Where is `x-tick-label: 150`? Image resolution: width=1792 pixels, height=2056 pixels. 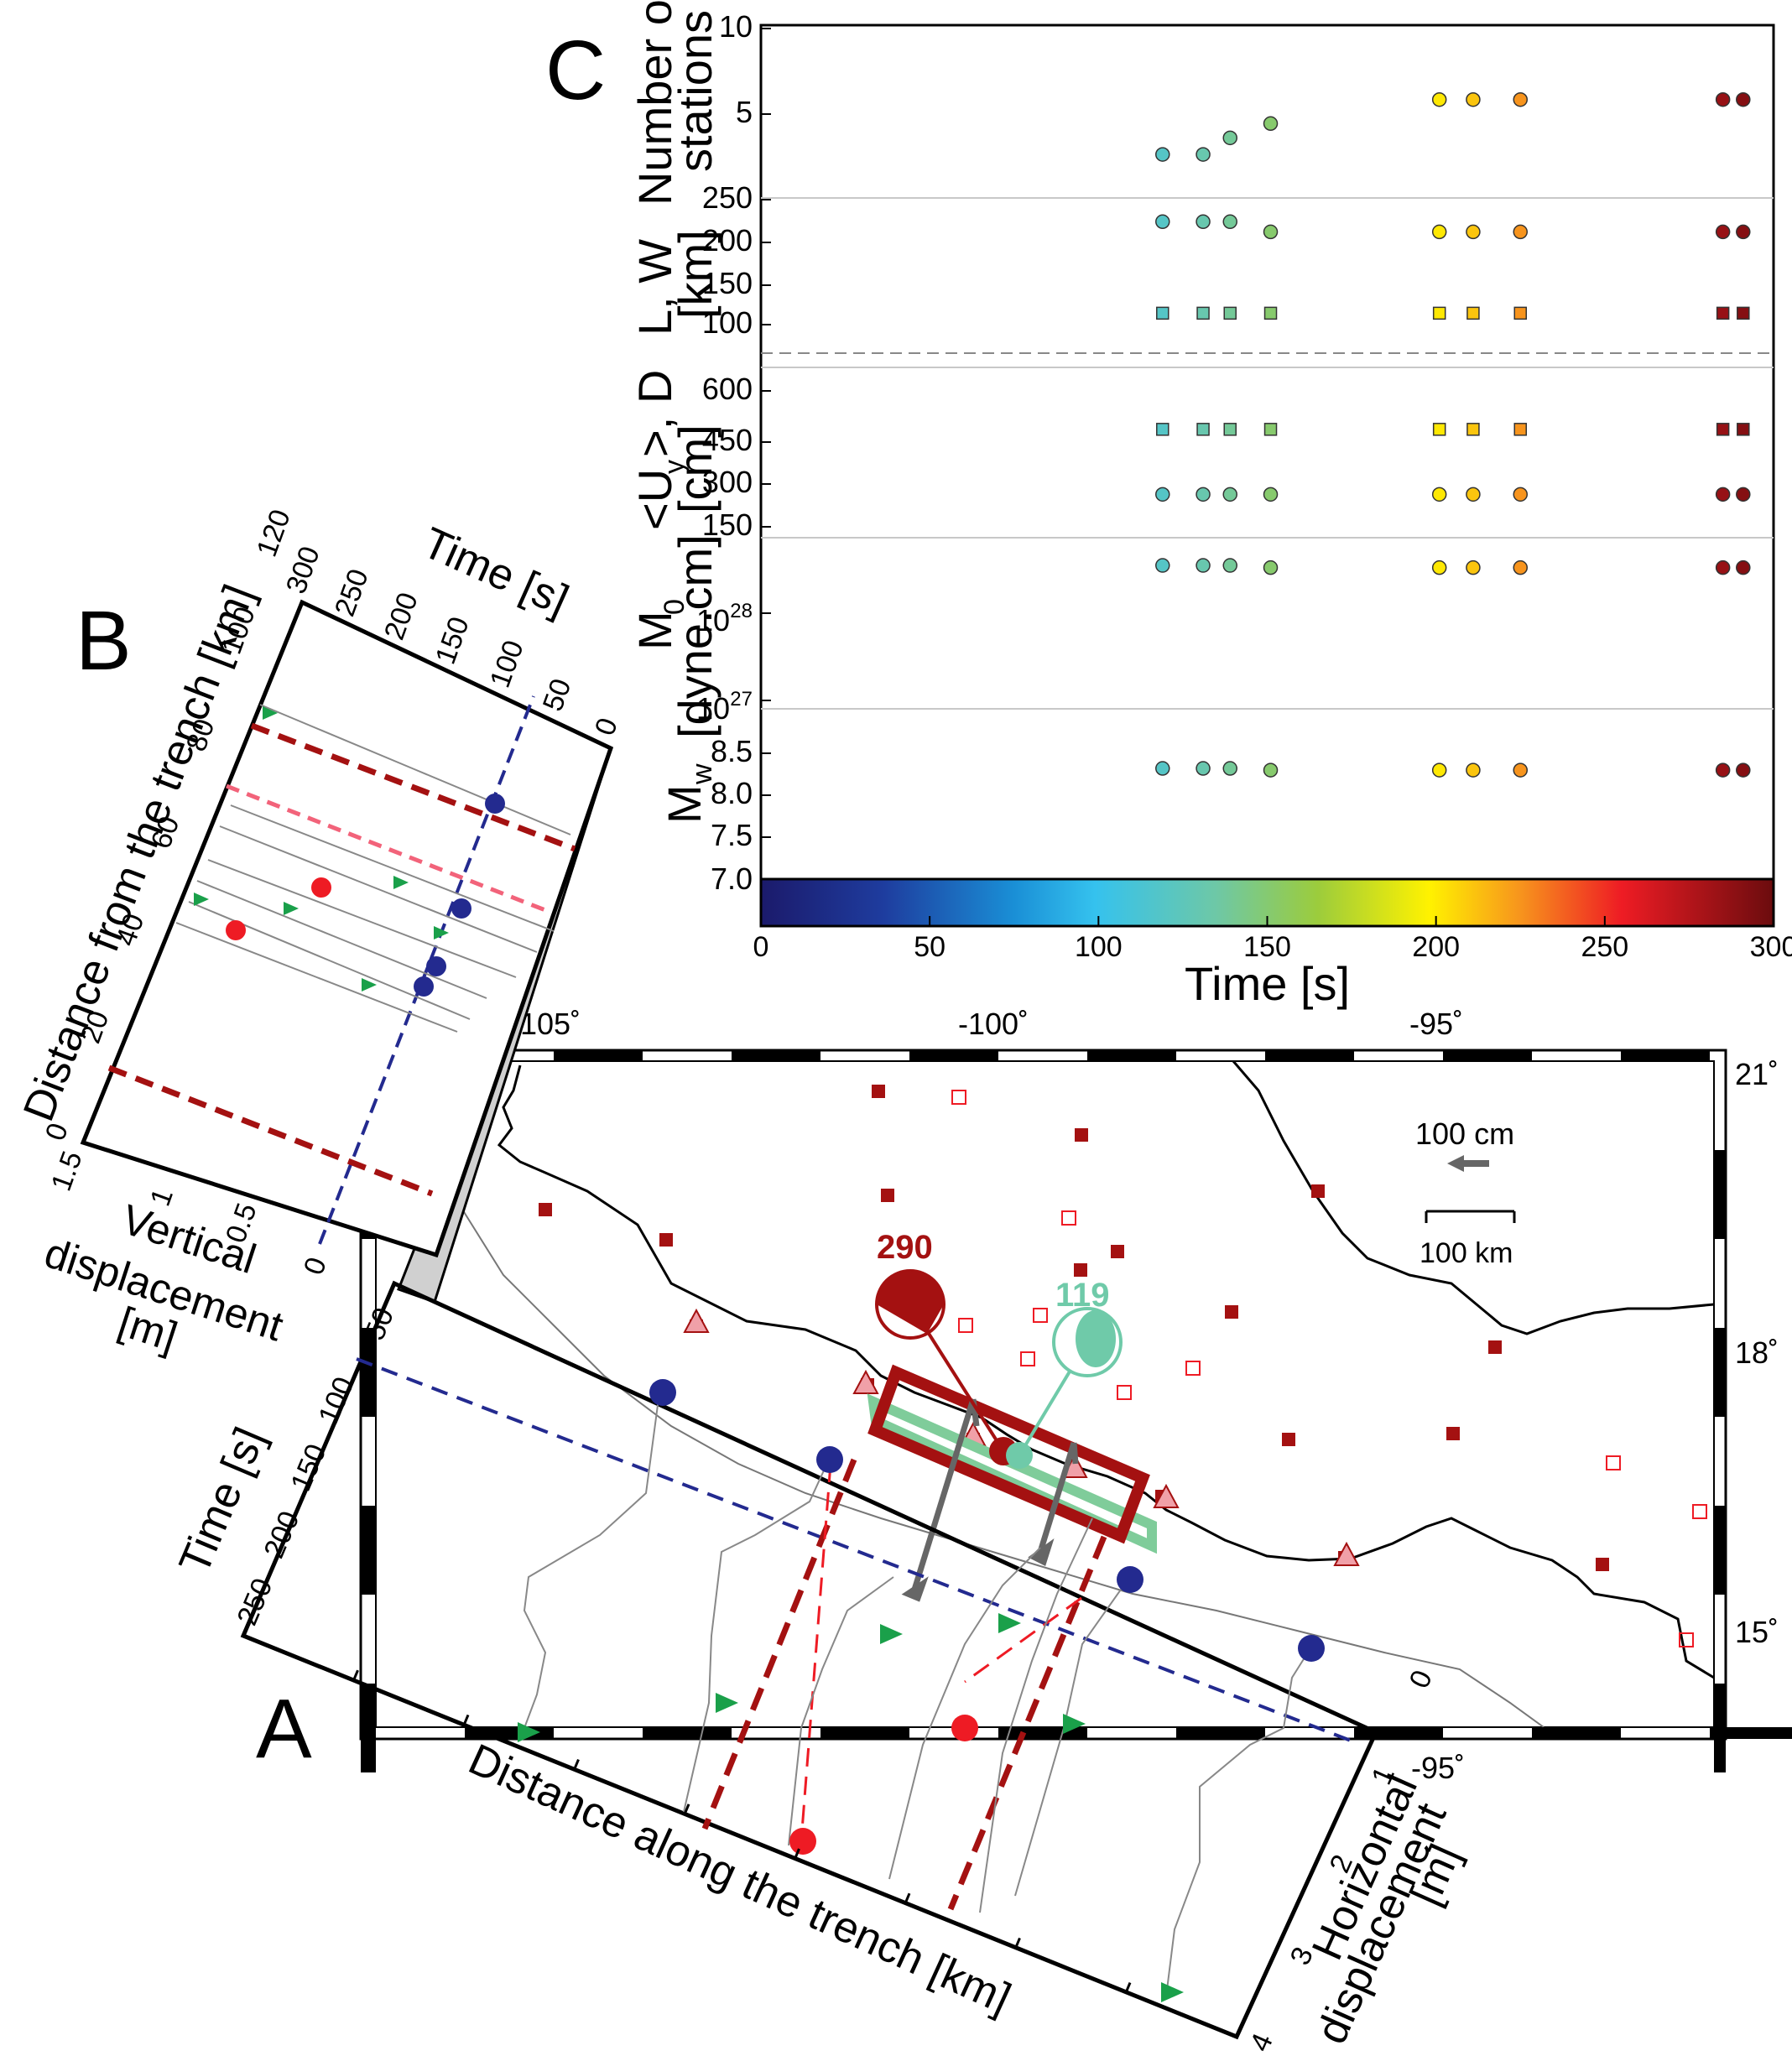 x-tick-label: 150 is located at coordinates (1267, 947).